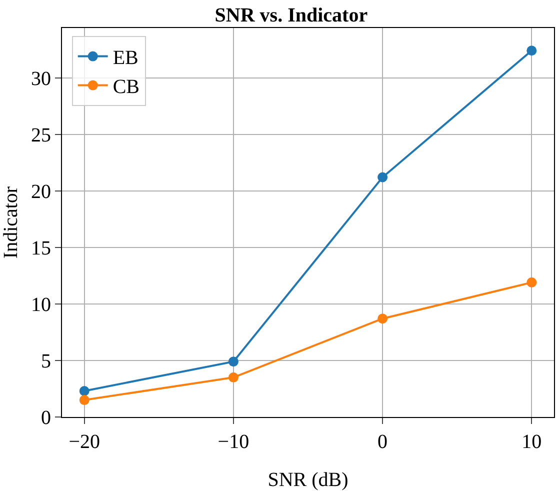 The image size is (560, 491). What do you see at coordinates (383, 442) in the screenshot?
I see `x-tick-label: 0` at bounding box center [383, 442].